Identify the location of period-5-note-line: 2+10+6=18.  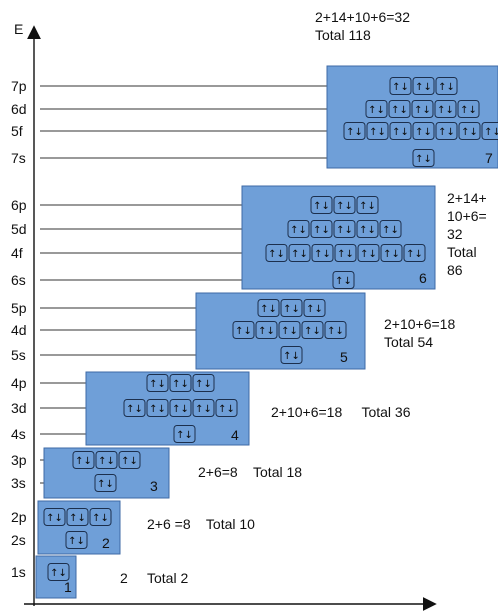
(419, 324).